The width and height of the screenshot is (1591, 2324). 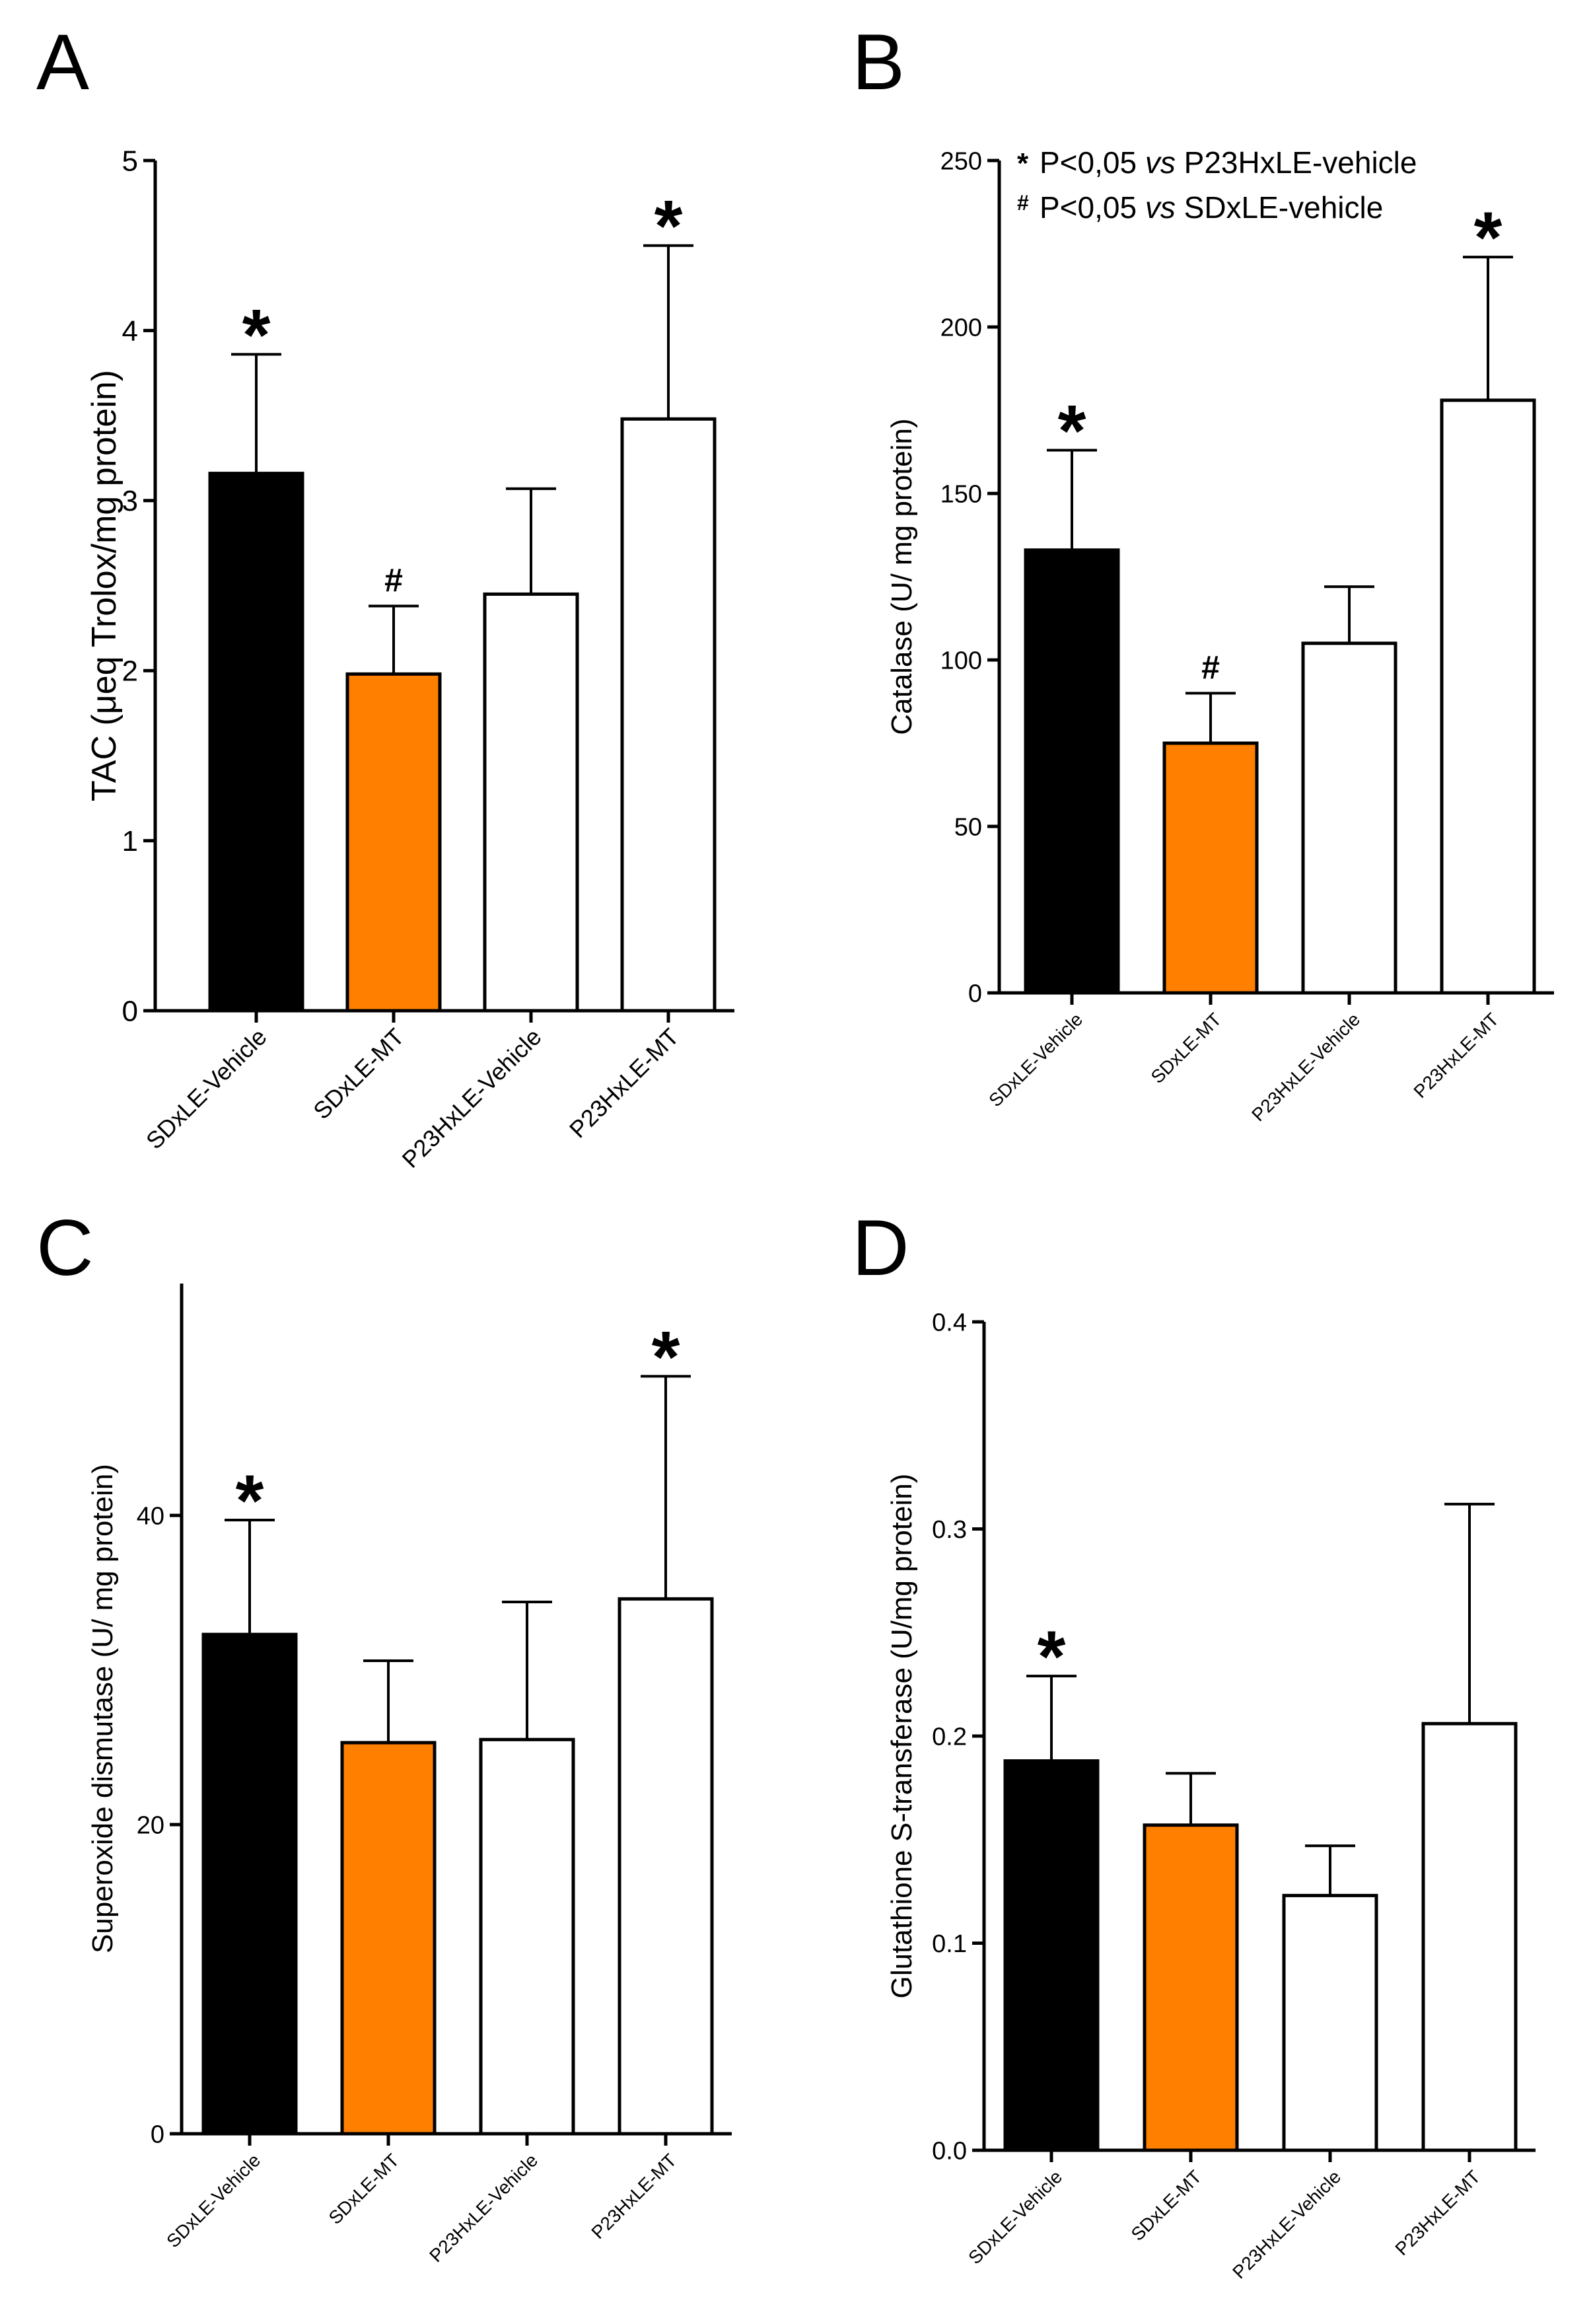 What do you see at coordinates (950, 1530) in the screenshot?
I see `y-tick-label: 0.3` at bounding box center [950, 1530].